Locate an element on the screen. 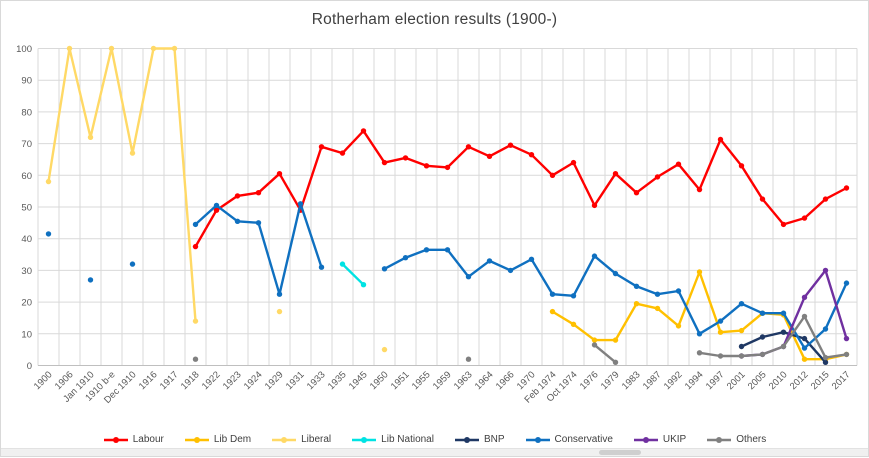  x-axis-tick-label: 1979 is located at coordinates (610, 380).